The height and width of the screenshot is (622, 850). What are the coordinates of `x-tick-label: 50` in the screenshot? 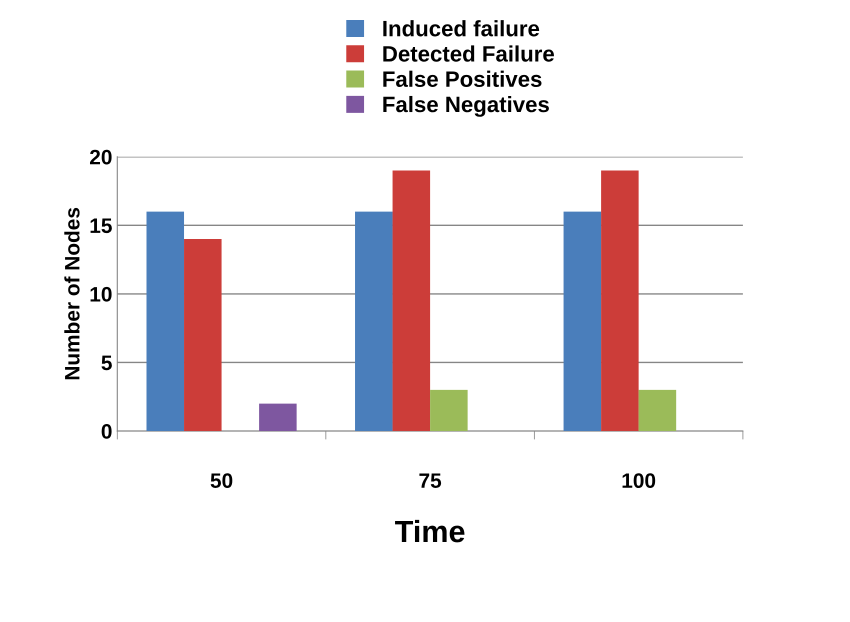 It's located at (221, 480).